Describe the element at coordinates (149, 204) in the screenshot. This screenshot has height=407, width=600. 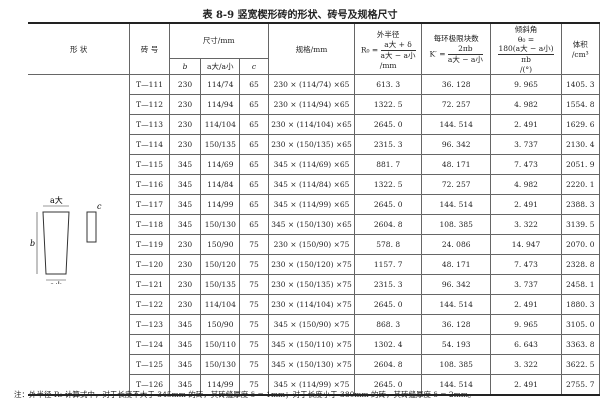
I see `cell-code: T—117` at that location.